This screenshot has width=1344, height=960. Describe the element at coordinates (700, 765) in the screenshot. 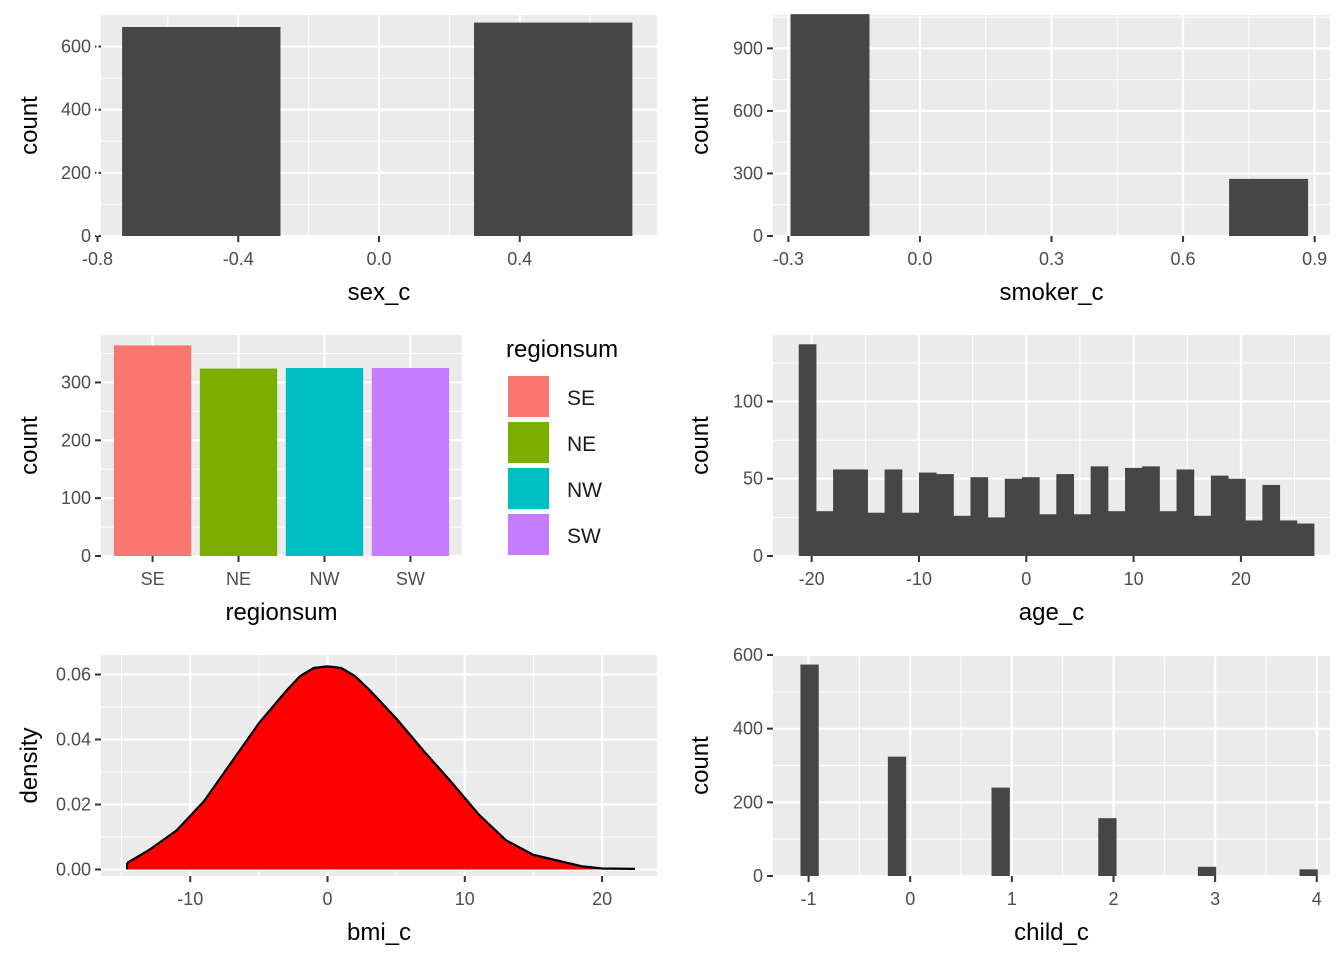

I see `child-y-axis-title: count` at that location.